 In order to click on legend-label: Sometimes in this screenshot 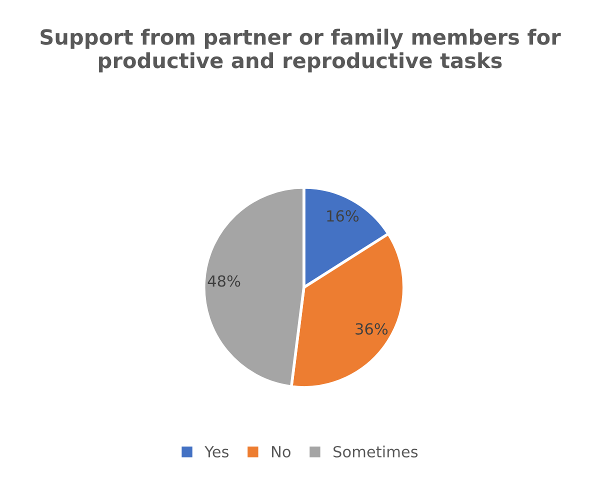, I will do `click(376, 452)`.